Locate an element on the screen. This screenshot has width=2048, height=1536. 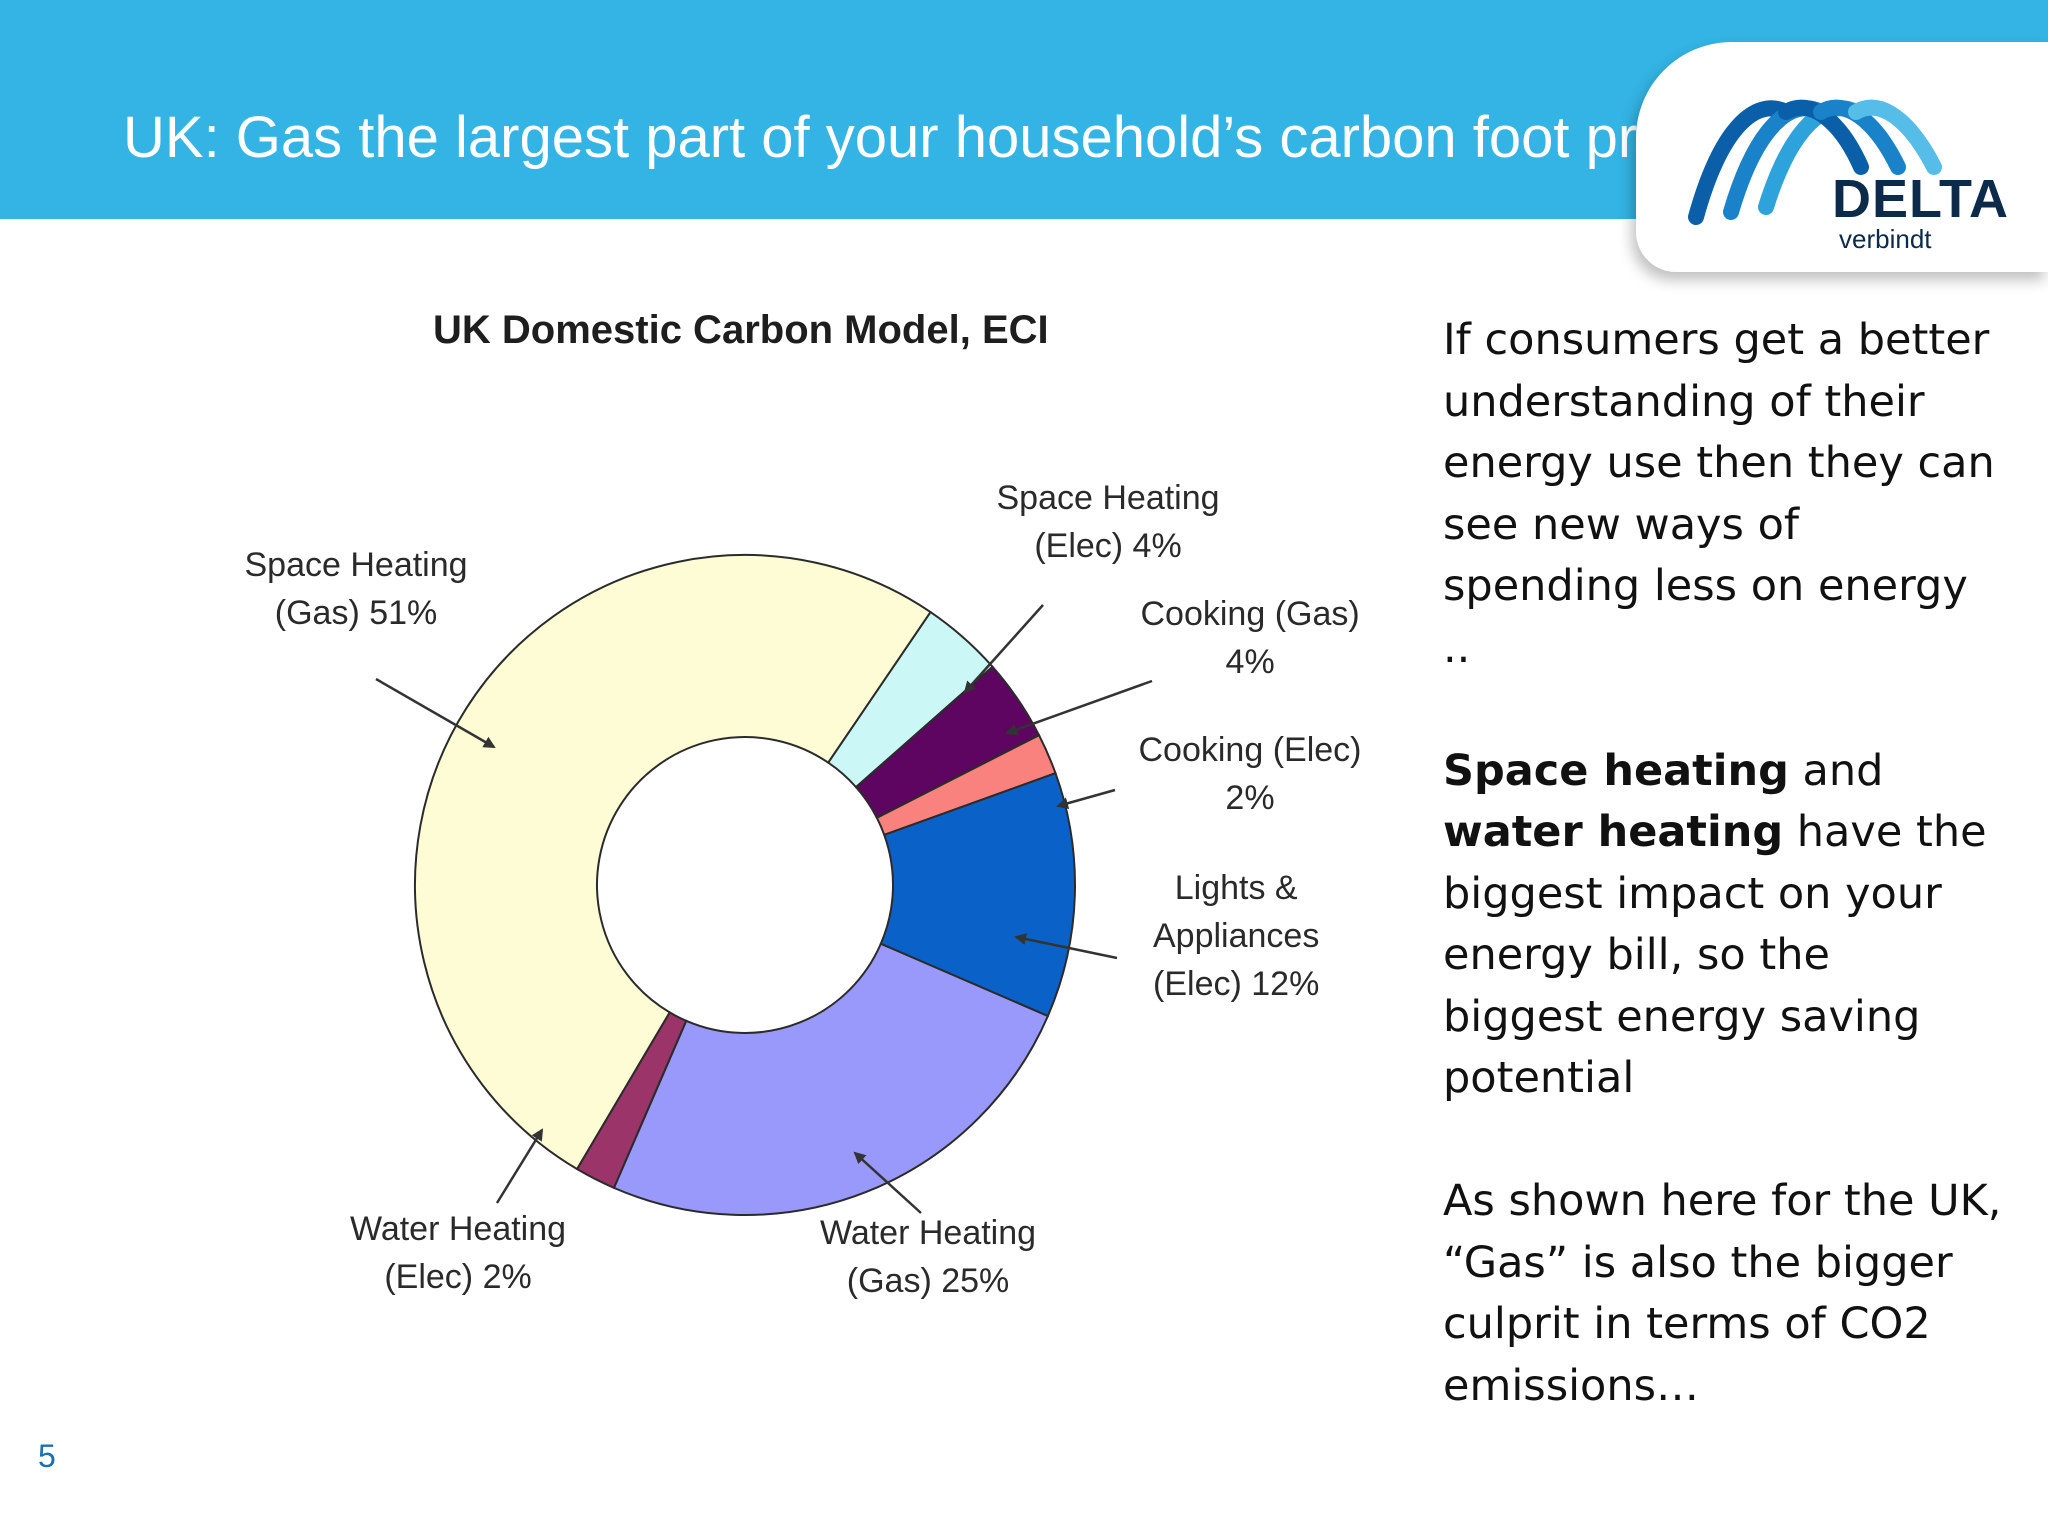
slice-label-line: 4% is located at coordinates (1250, 662).